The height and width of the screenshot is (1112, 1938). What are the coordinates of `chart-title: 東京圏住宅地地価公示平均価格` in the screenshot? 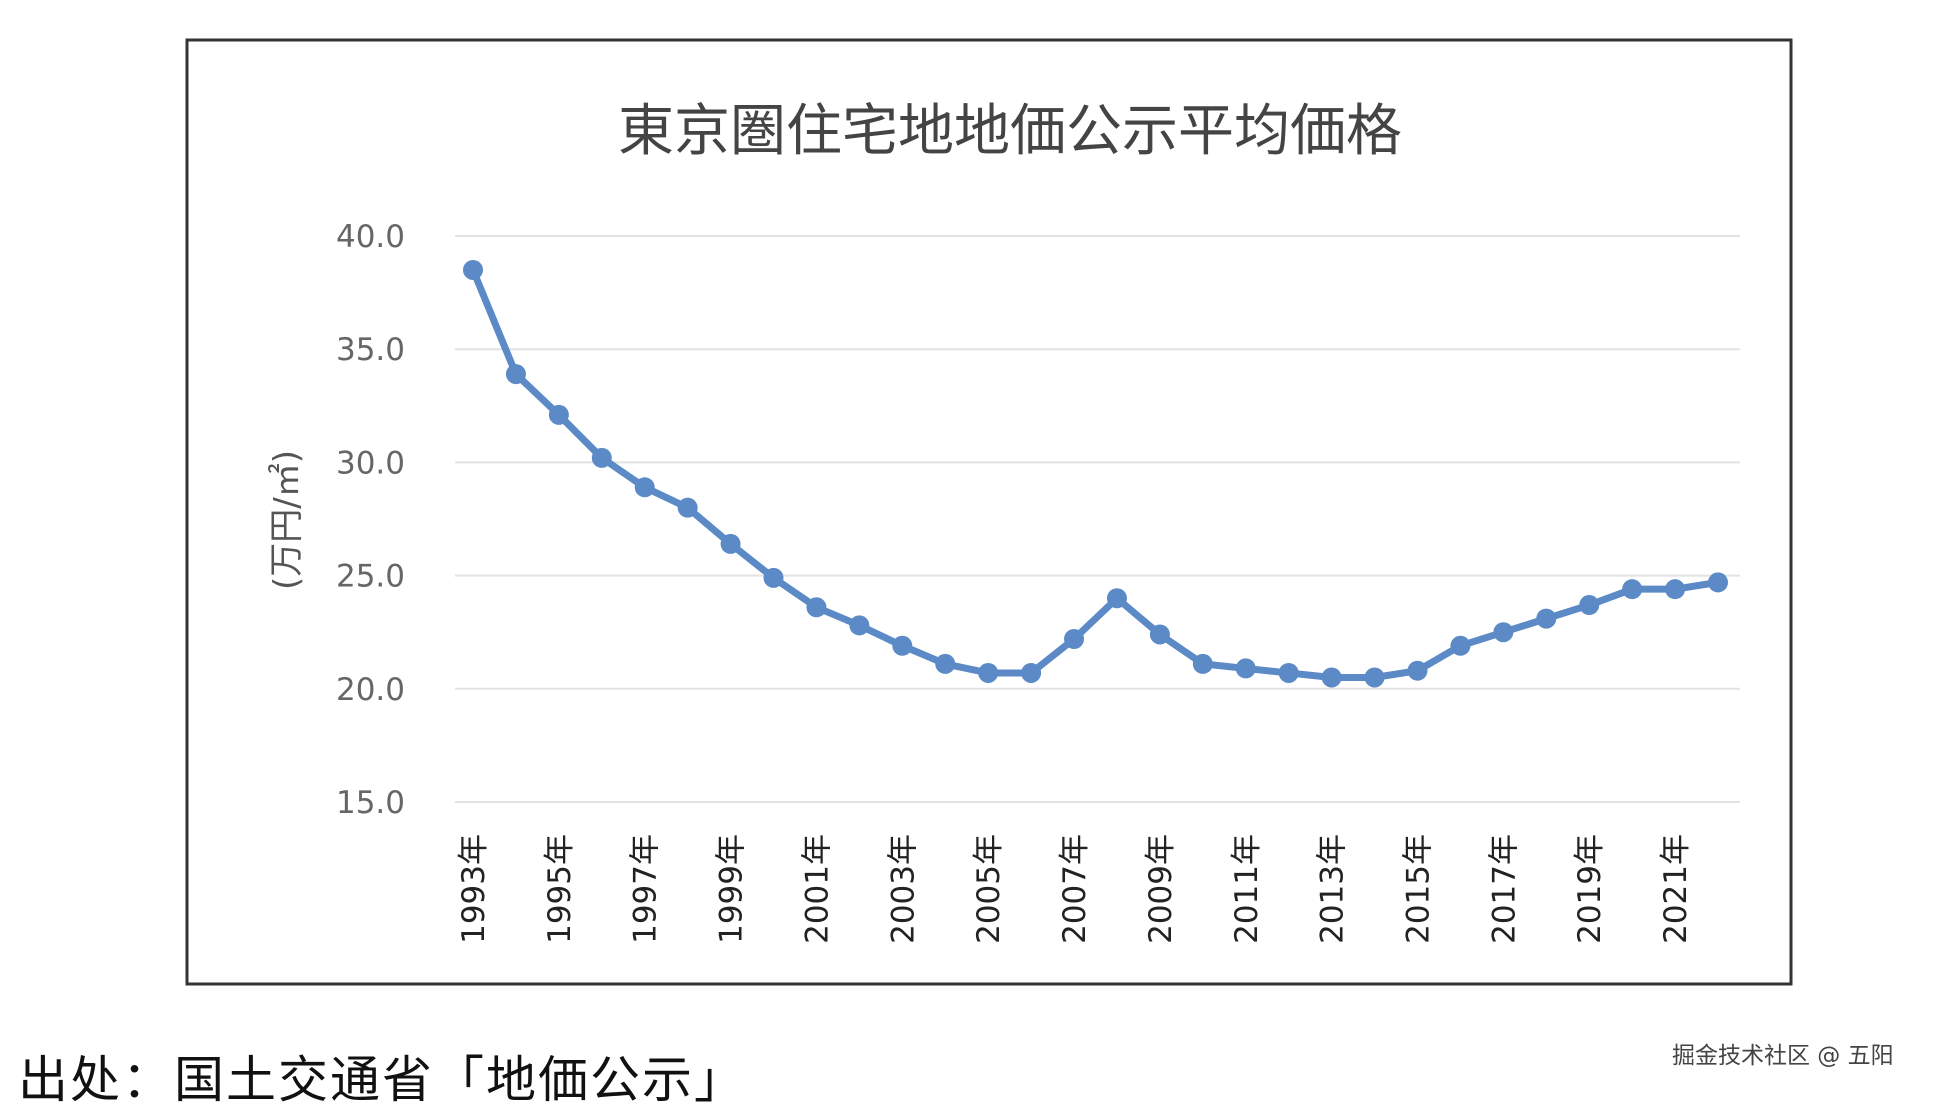 It's located at (1010, 131).